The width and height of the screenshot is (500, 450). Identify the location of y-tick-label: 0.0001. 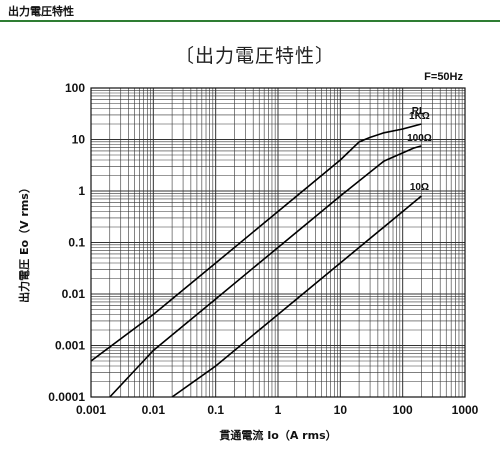
(66, 397).